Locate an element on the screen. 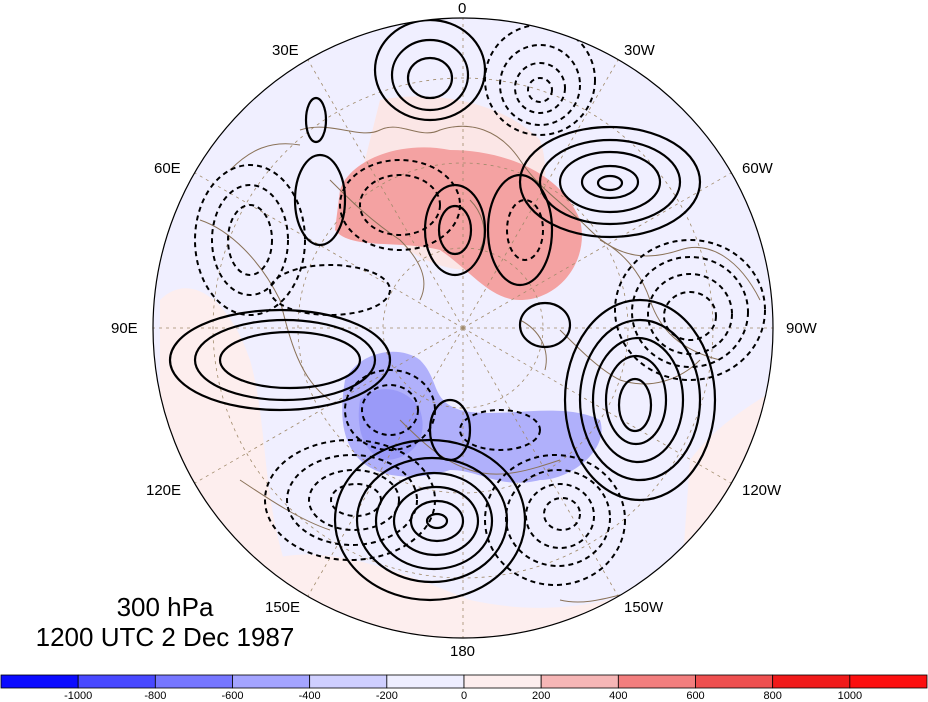 The width and height of the screenshot is (928, 702). lon-label-0: 0 is located at coordinates (462, 8).